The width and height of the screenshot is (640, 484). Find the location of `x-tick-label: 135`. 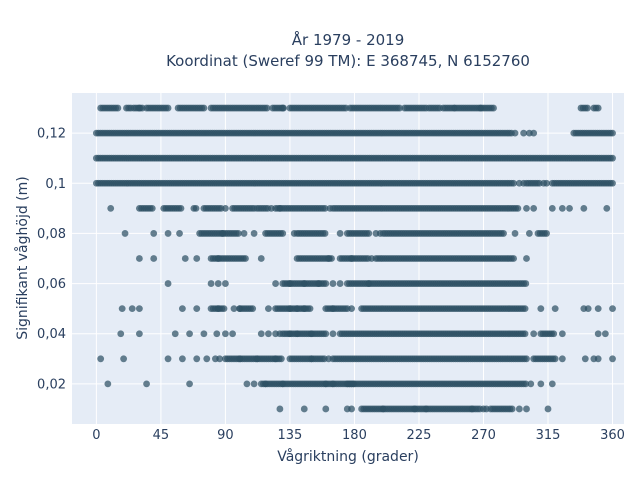

x-tick-label: 135 is located at coordinates (290, 435).